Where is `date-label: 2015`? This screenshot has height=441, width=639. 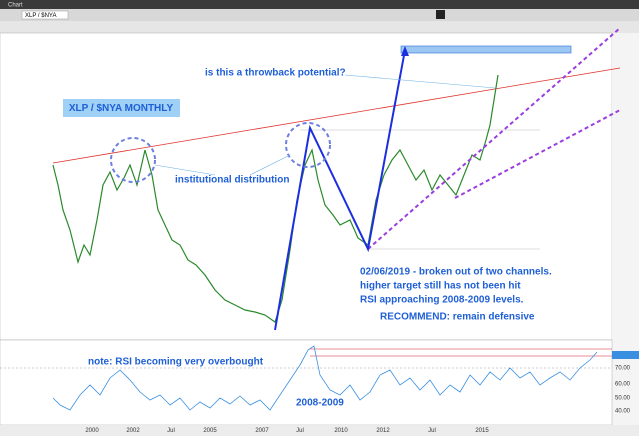
date-label: 2015 is located at coordinates (482, 431).